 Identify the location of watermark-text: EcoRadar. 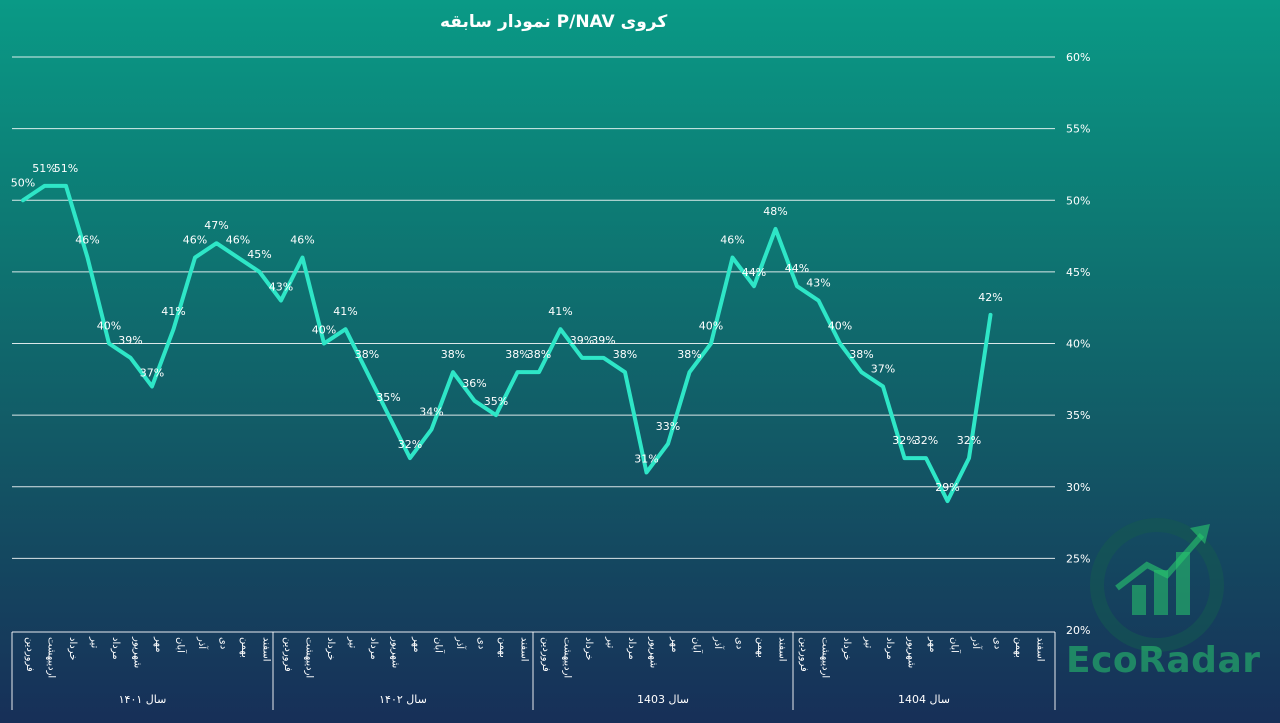
(1163, 660).